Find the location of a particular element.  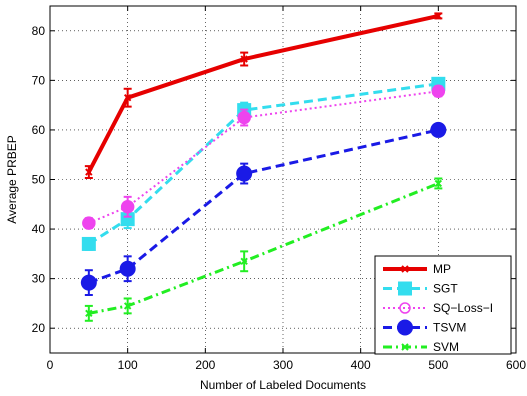

legend-label: MP is located at coordinates (442, 269).